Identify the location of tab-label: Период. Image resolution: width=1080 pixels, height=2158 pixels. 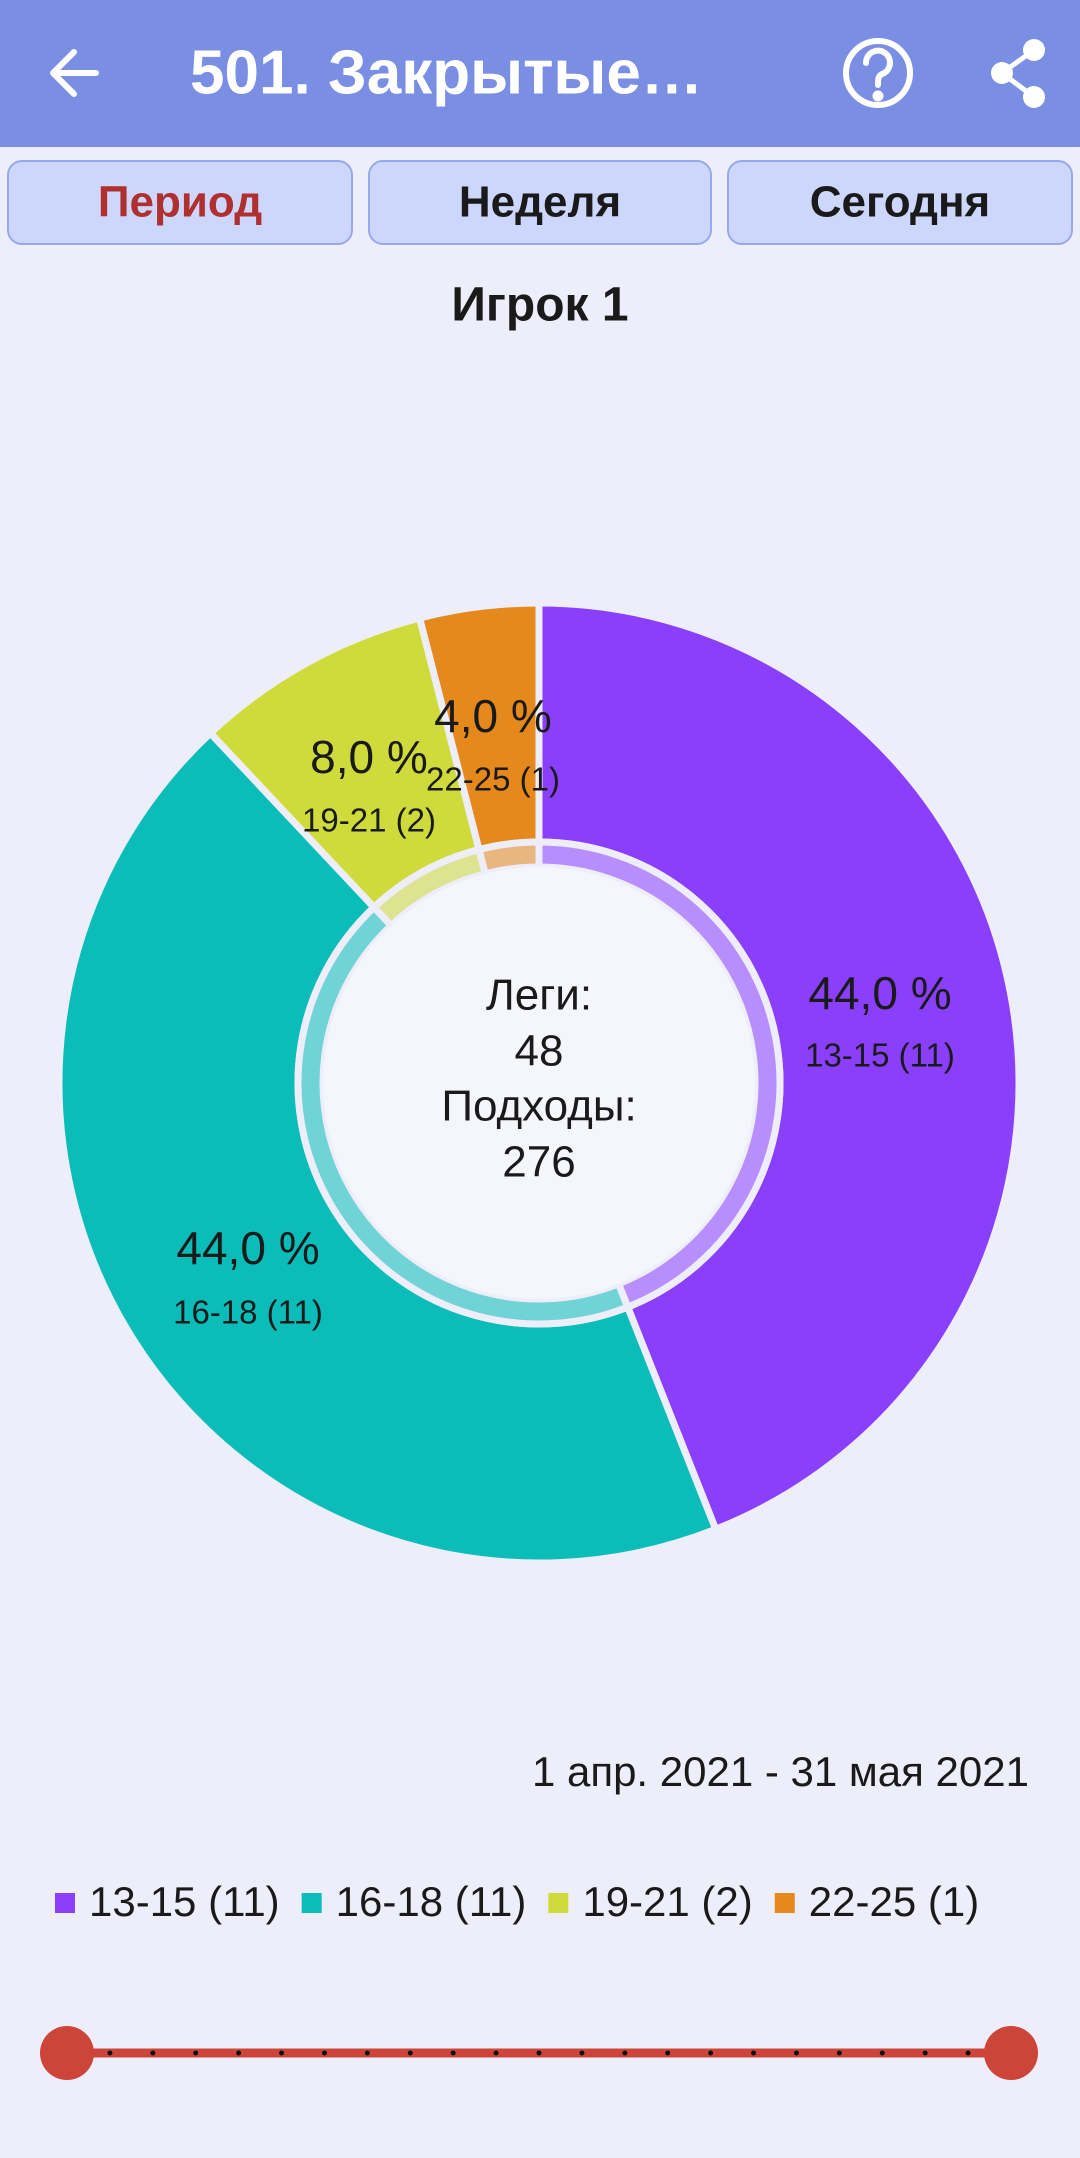
(180, 202).